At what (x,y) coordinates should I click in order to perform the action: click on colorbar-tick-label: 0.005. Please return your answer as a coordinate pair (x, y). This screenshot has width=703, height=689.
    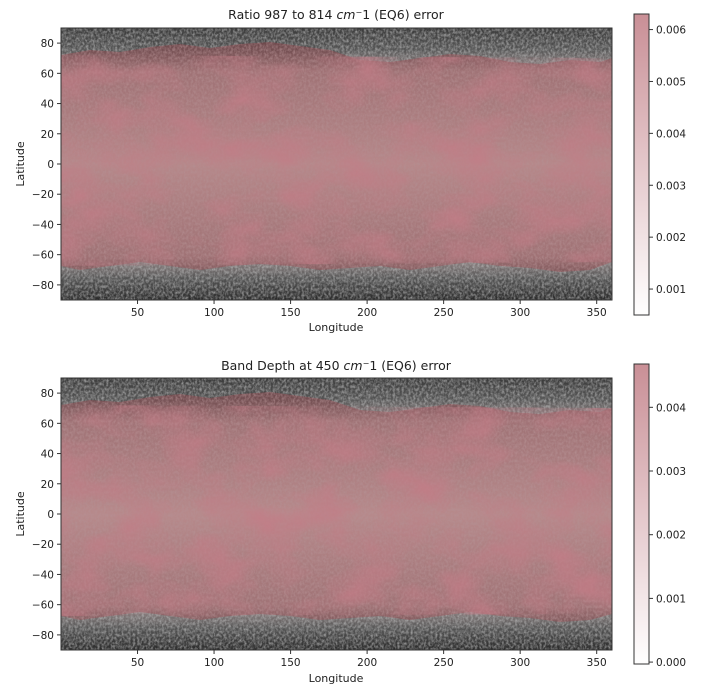
    Looking at the image, I should click on (671, 82).